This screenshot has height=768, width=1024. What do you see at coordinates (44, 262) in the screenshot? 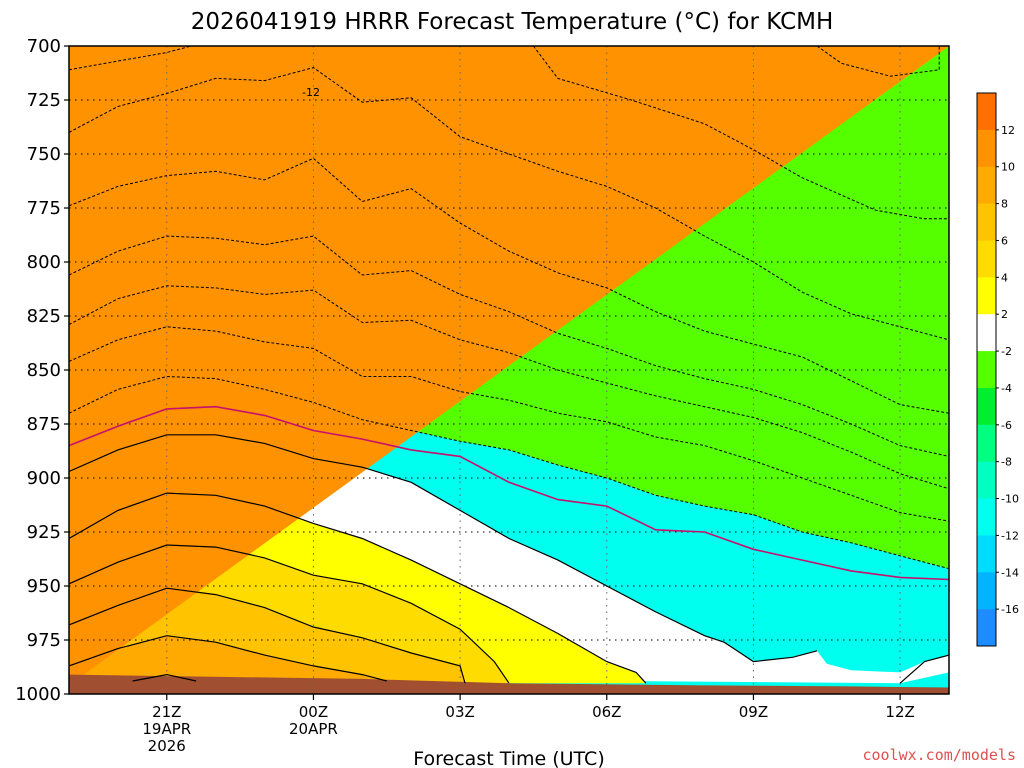
I see `y-tick-label-800: 800` at bounding box center [44, 262].